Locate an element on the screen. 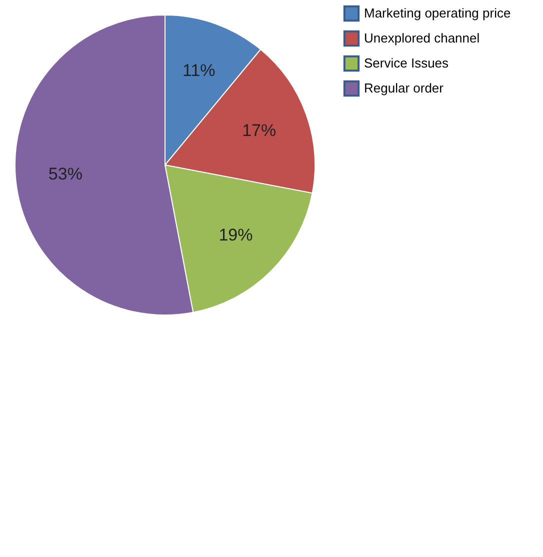 The height and width of the screenshot is (557, 543). legend-label: Unexplored channel is located at coordinates (422, 38).